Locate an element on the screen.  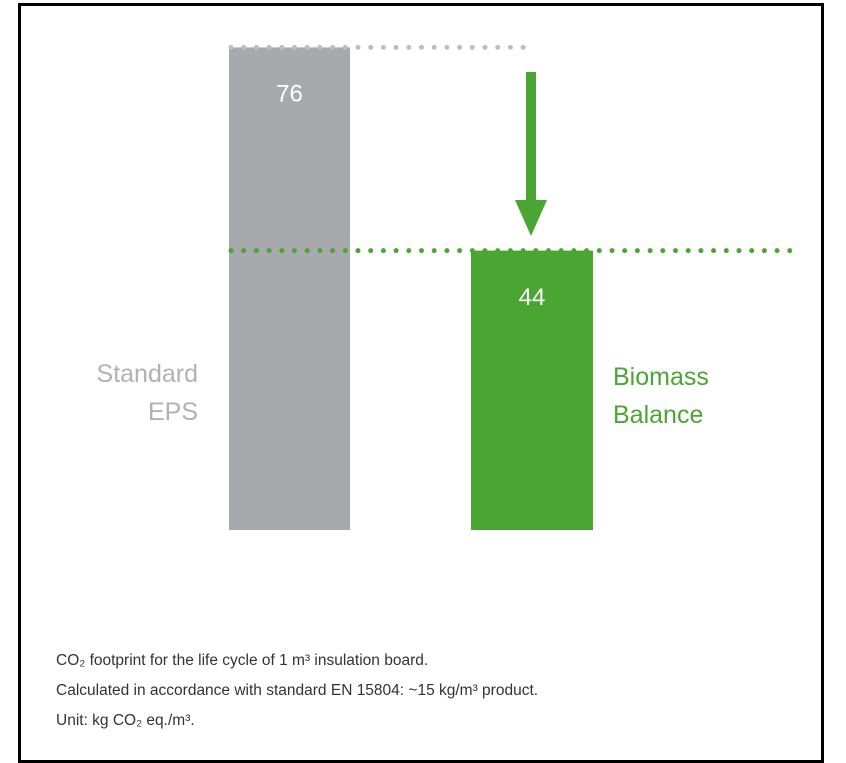
arrow-head is located at coordinates (531, 218).